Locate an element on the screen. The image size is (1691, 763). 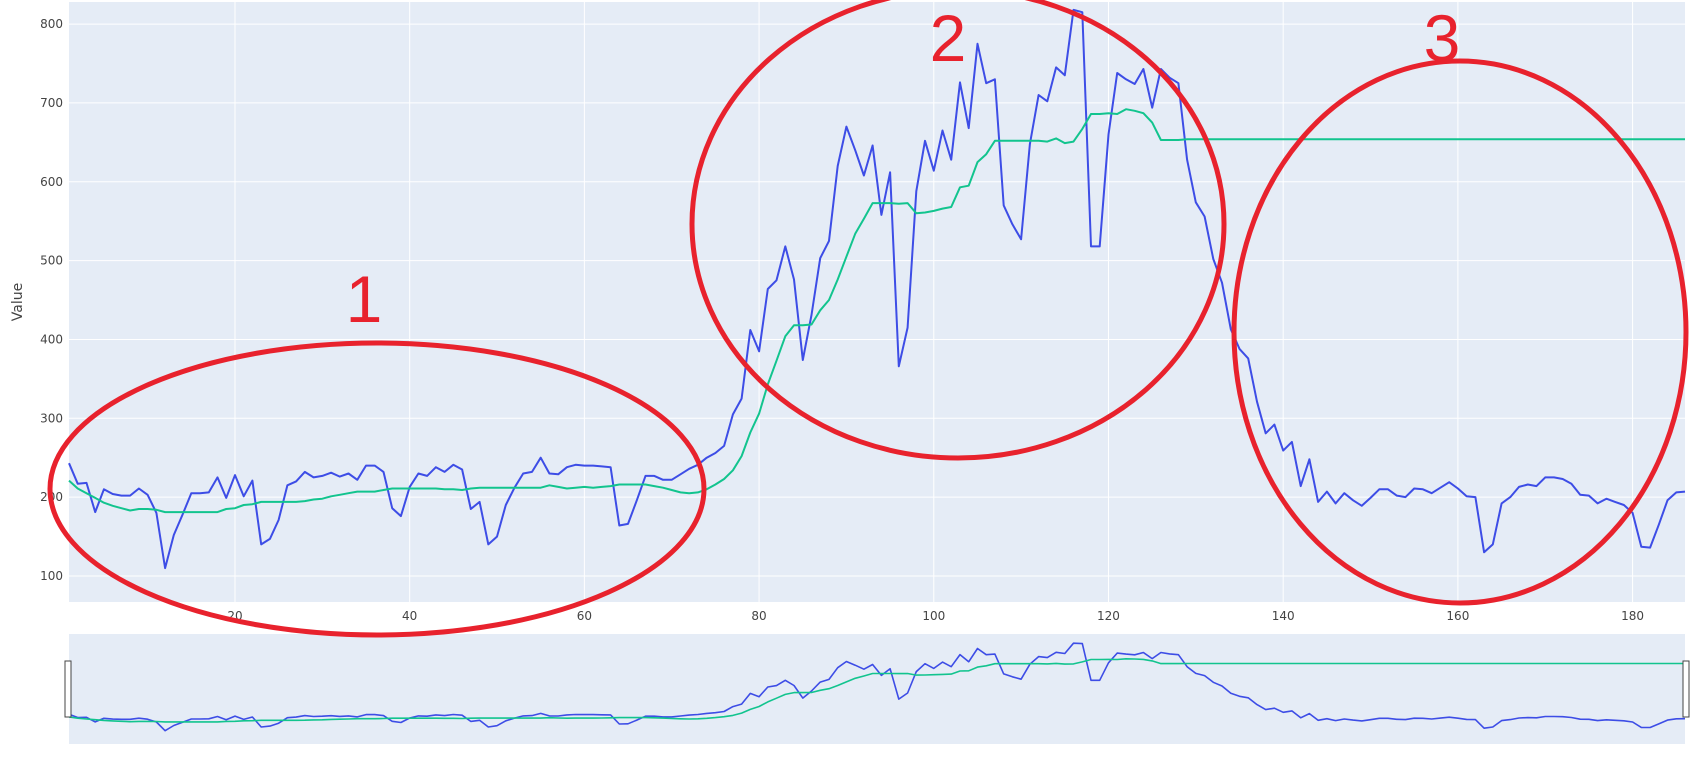
y-tick-label: 800 is located at coordinates (51, 24).